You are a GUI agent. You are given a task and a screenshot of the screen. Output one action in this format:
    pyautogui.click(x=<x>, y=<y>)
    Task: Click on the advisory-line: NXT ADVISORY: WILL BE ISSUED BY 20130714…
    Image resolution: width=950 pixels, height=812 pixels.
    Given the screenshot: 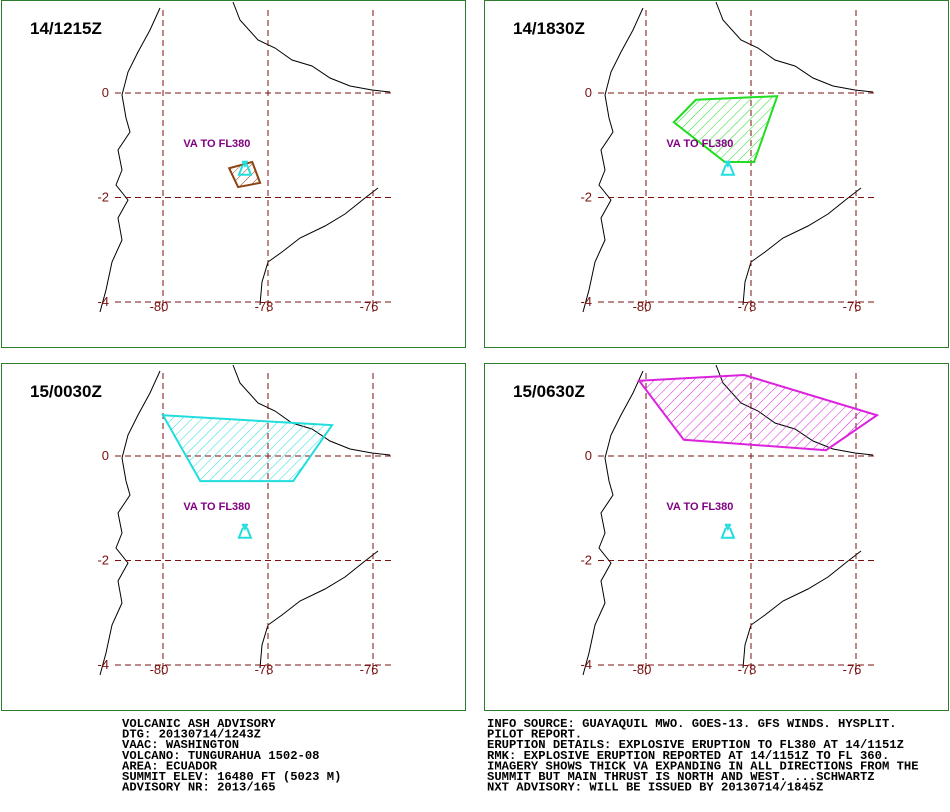 What is the action you would take?
    pyautogui.click(x=655, y=788)
    